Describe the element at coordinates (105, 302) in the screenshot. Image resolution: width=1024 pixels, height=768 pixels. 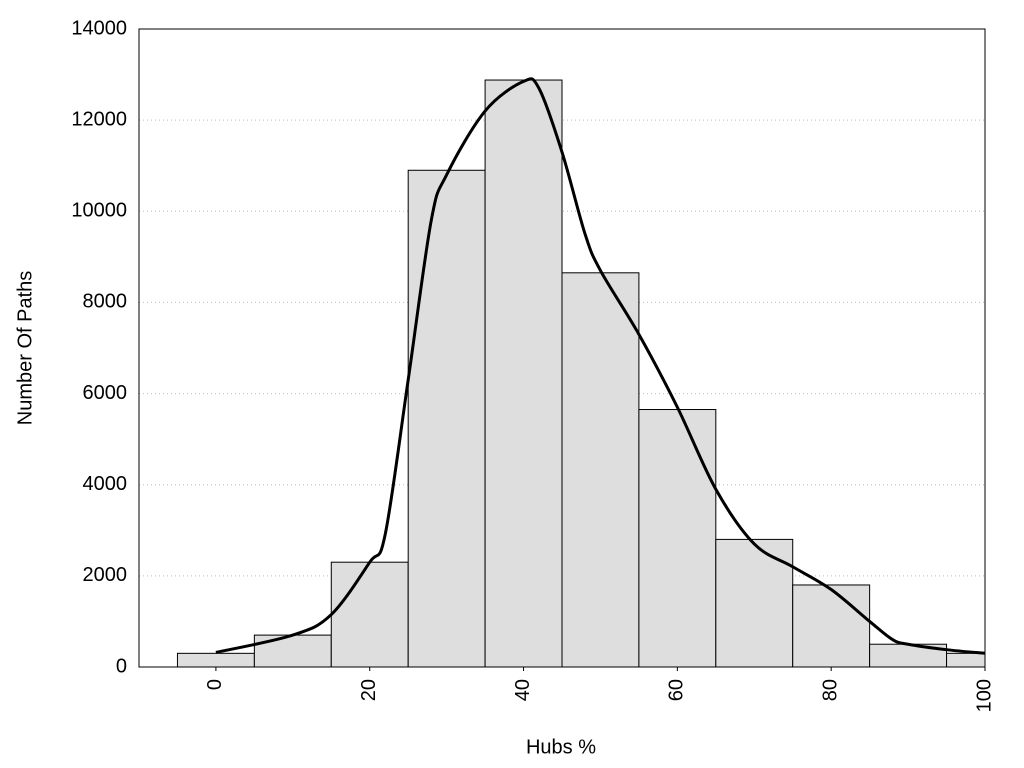
I see `y-tick-label: 8000` at that location.